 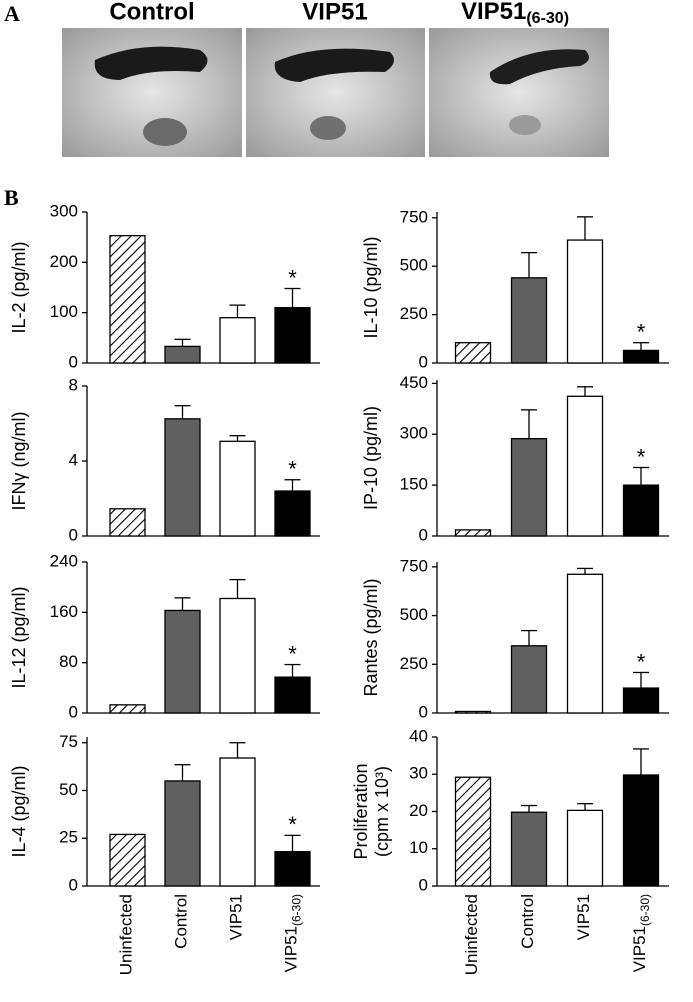 I want to click on y-tick-label: 25, so click(x=68, y=837).